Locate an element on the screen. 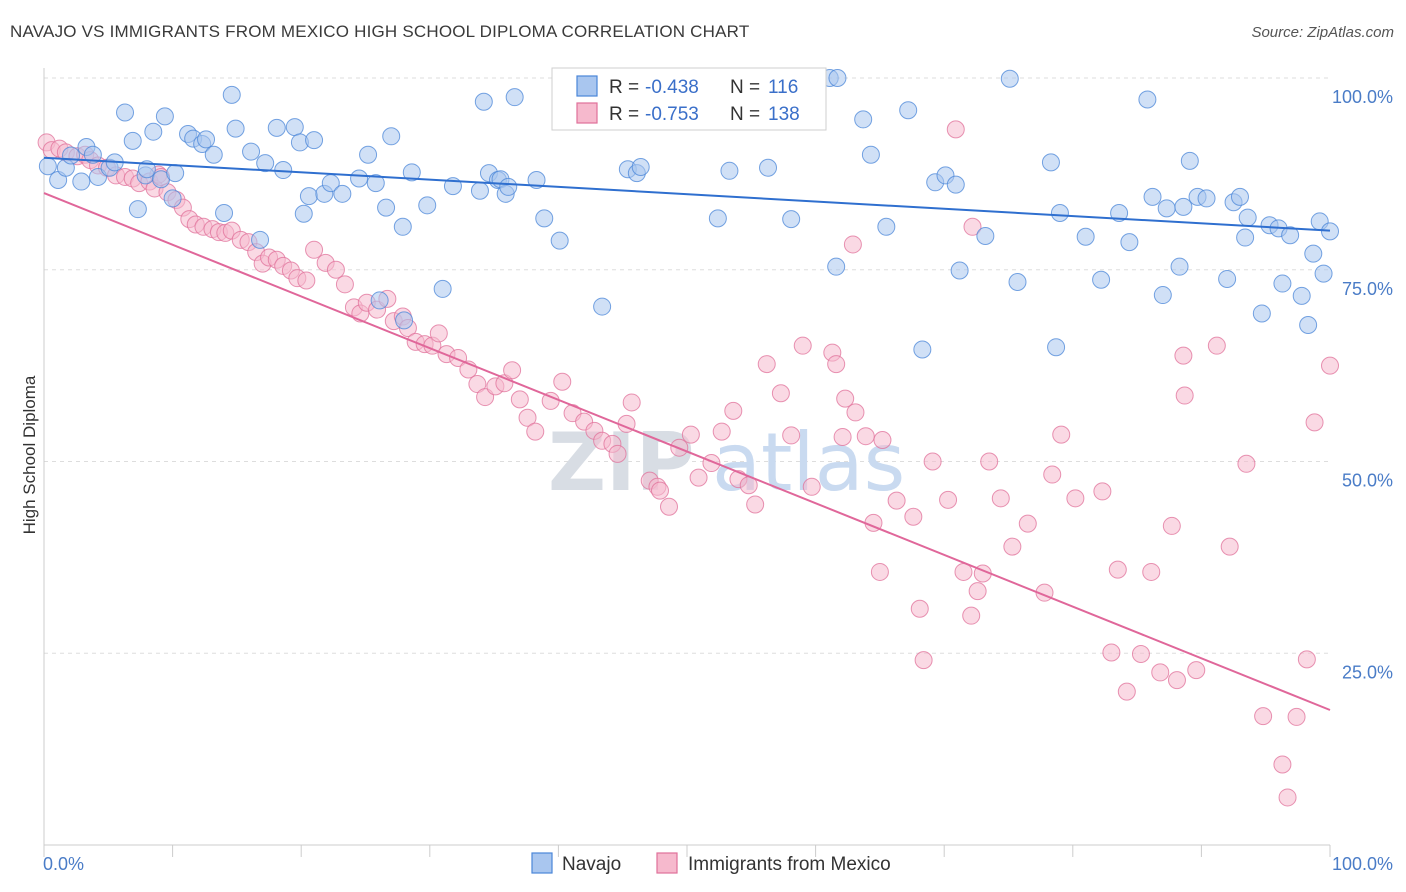 The width and height of the screenshot is (1406, 892). legend-r-value-mexico: -0.753 is located at coordinates (672, 114).